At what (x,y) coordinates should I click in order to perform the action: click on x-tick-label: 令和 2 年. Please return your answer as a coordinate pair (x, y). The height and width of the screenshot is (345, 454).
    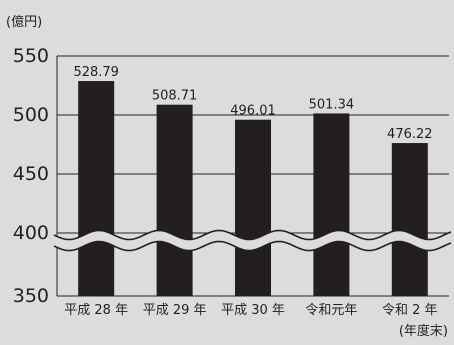
    Looking at the image, I should click on (410, 310).